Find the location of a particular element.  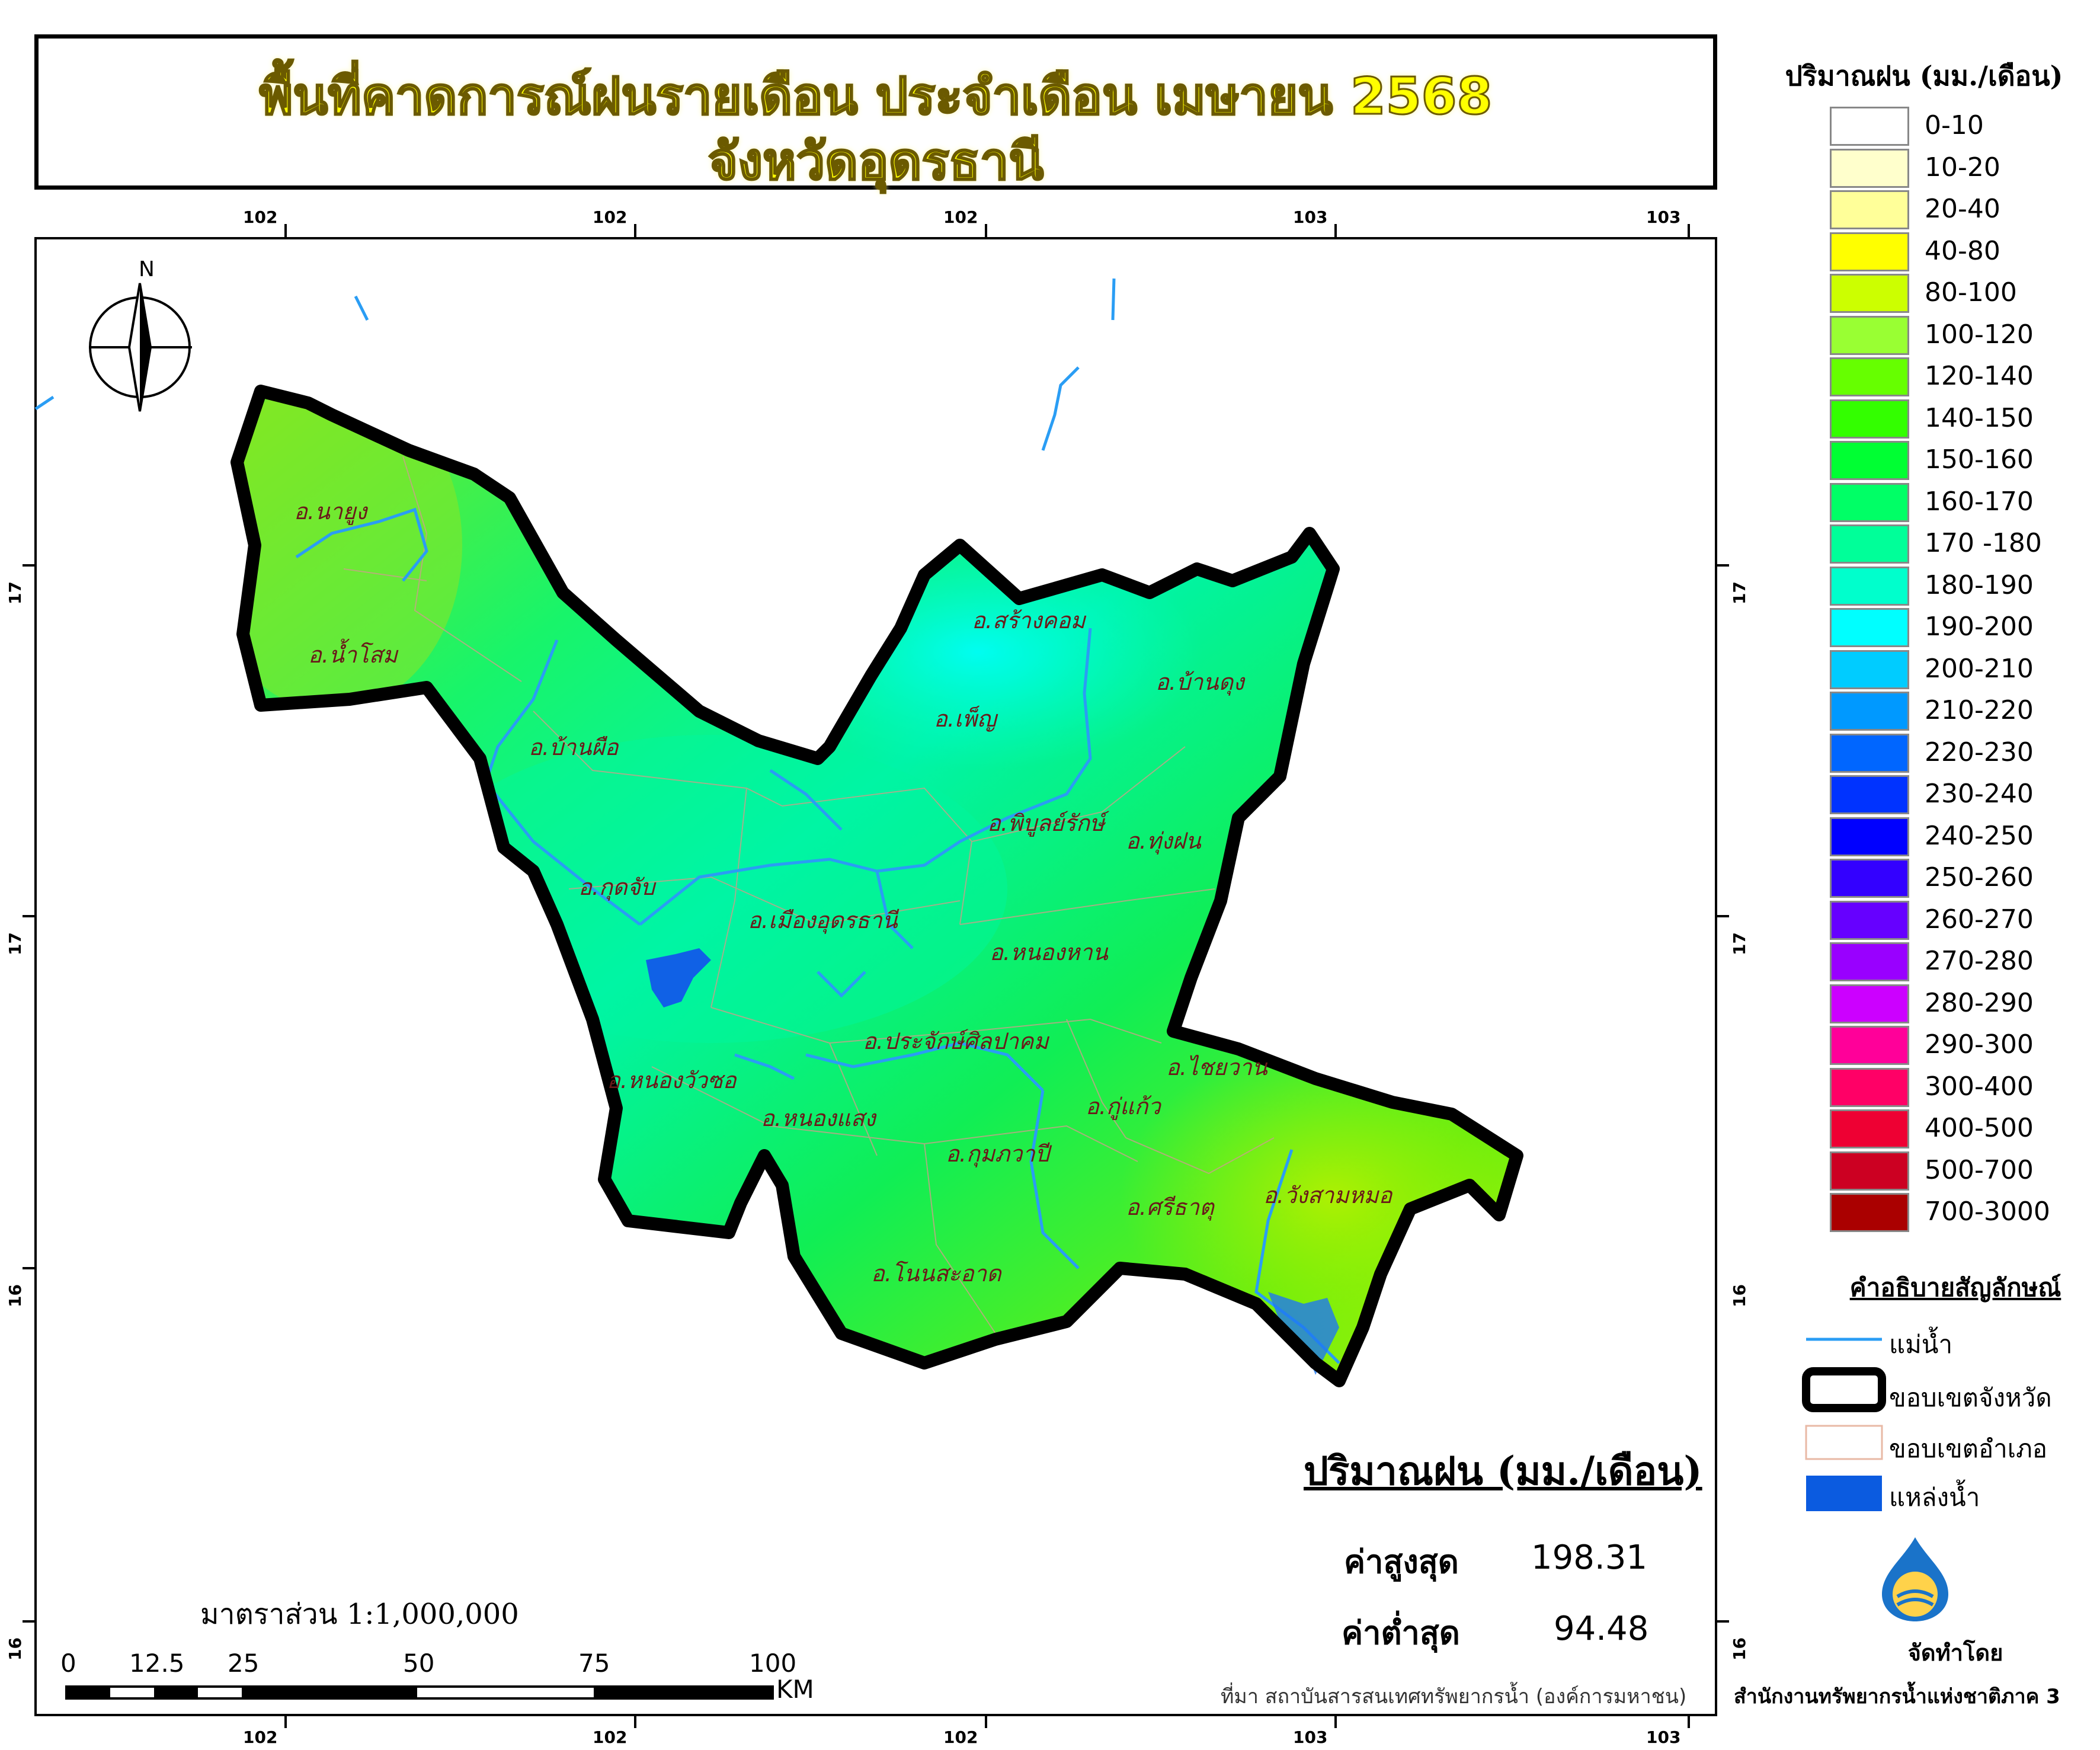

scale-label: 100 is located at coordinates (773, 1663).